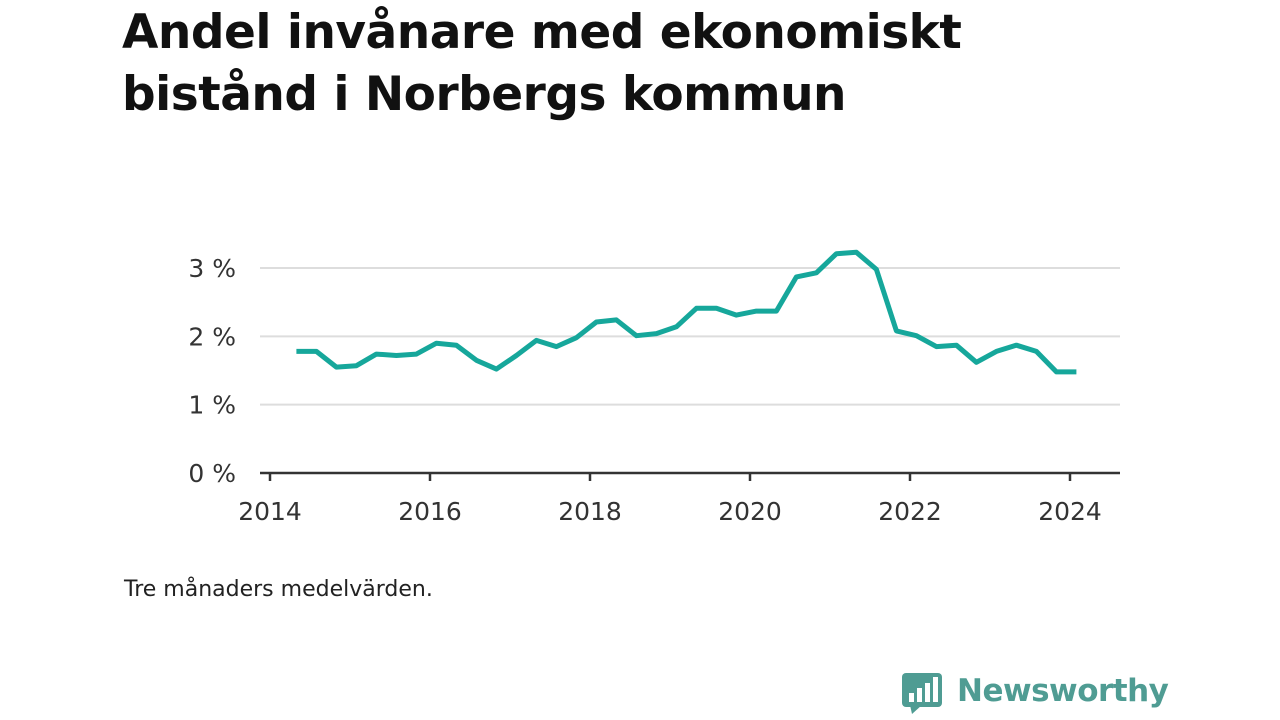 The width and height of the screenshot is (1280, 720). I want to click on y-tick-label: 3 %, so click(212, 268).